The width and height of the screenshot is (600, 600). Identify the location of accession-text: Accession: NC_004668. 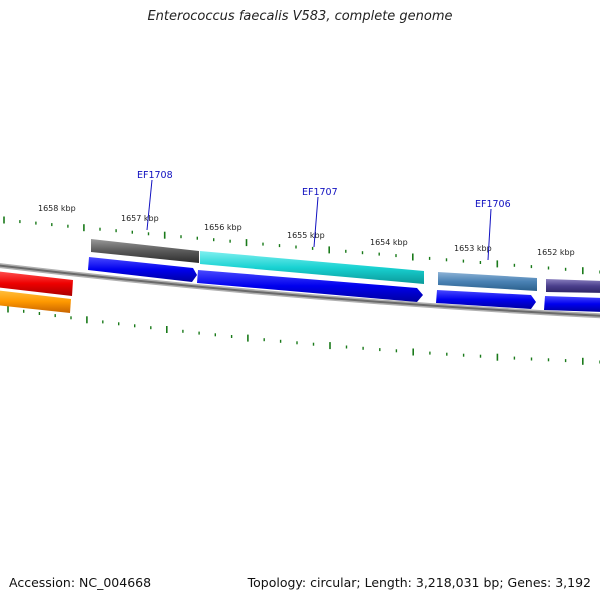
(80, 582).